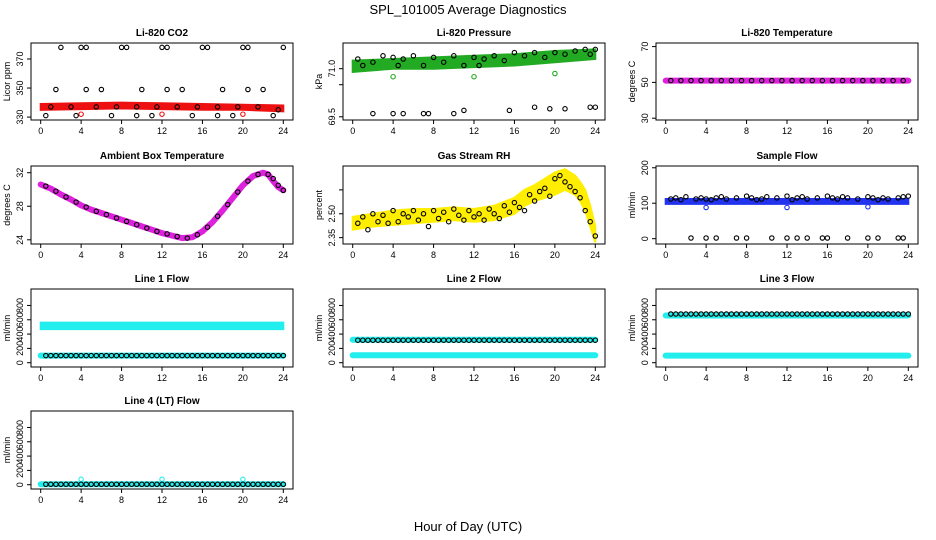  Describe the element at coordinates (474, 279) in the screenshot. I see `panel-title: Line 2 Flow` at that location.